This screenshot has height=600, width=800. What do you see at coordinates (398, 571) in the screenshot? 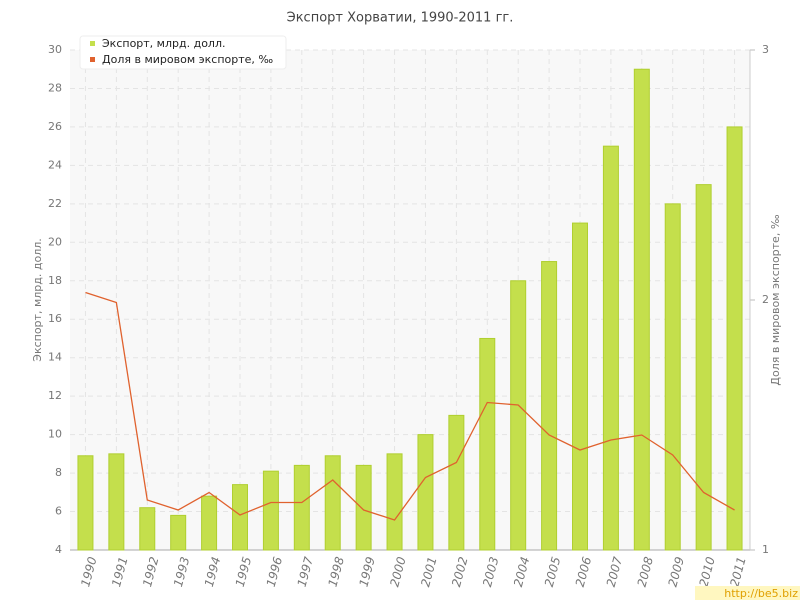
I see `x-tick-label: 2000` at bounding box center [398, 571].